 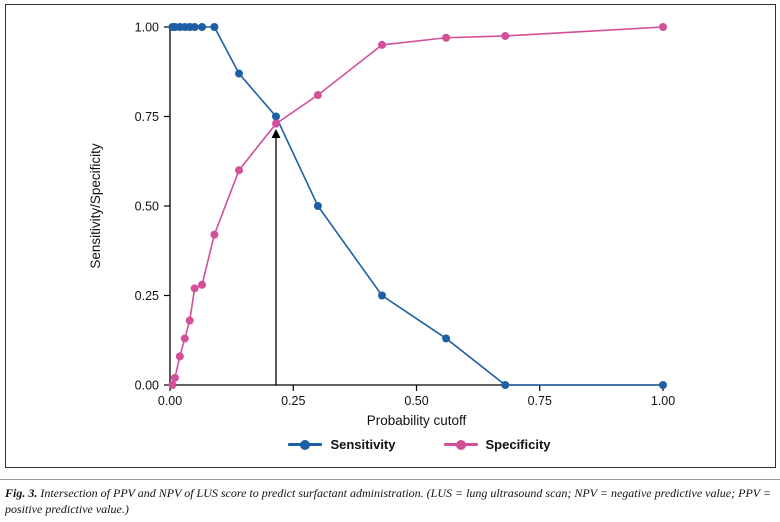 I want to click on x-tick-label: 0.25, so click(x=293, y=401).